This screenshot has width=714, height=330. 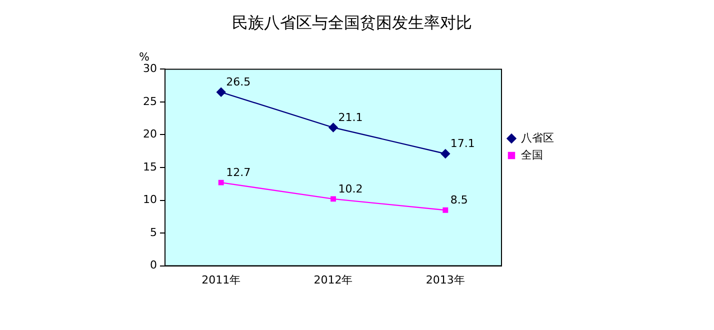 What do you see at coordinates (144, 57) in the screenshot?
I see `y-axis-title: %` at bounding box center [144, 57].